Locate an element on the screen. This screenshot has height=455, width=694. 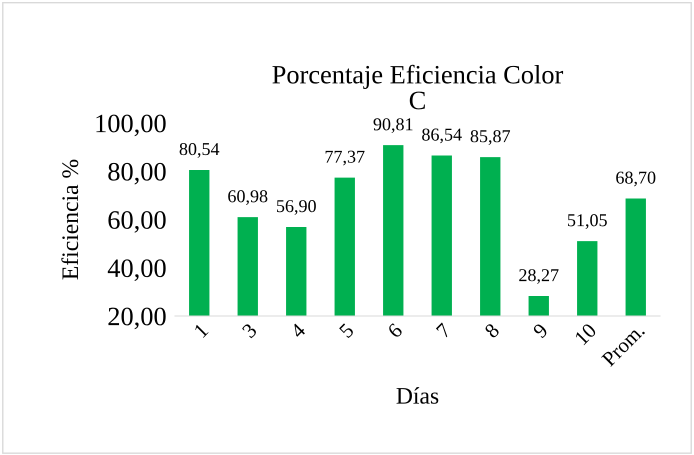
x-tick-label: 10 is located at coordinates (586, 334).